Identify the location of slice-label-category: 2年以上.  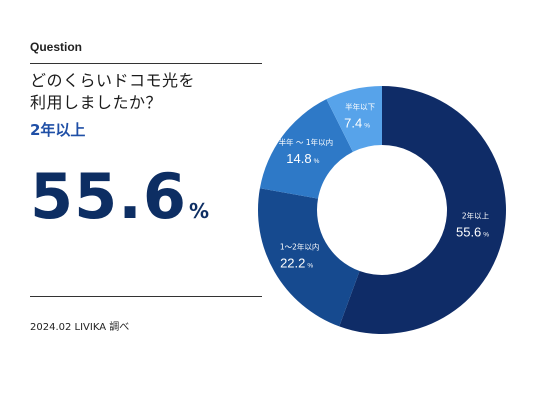
(476, 216).